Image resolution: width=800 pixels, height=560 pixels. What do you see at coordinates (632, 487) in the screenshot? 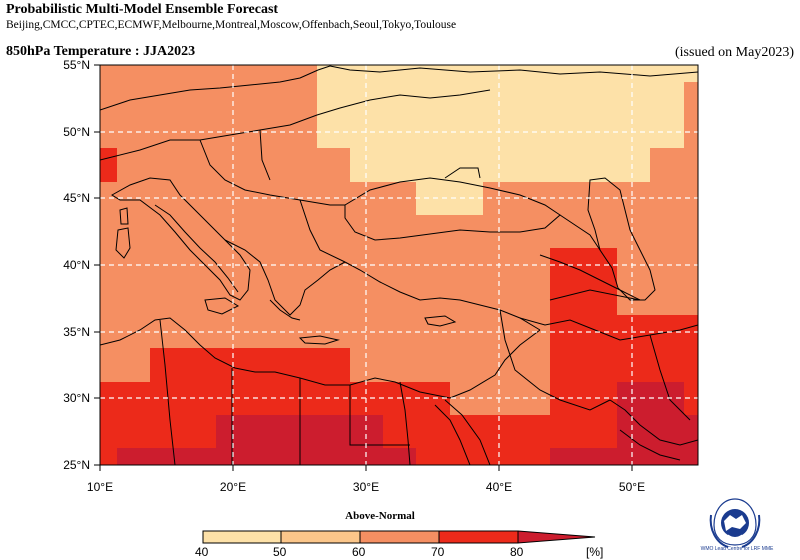
I see `lon-label: 50°E` at bounding box center [632, 487].